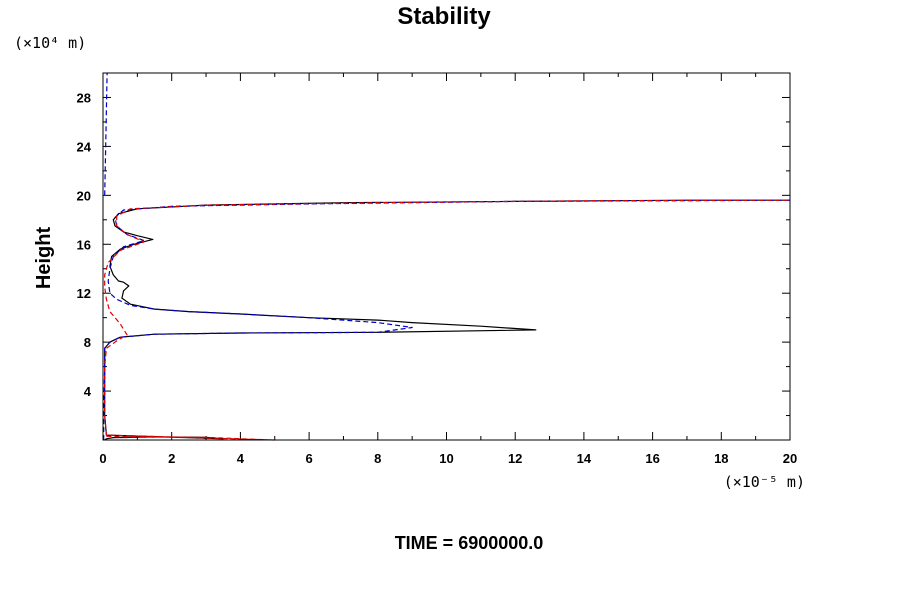  Describe the element at coordinates (241, 458) in the screenshot. I see `x-tick-label: 4` at that location.